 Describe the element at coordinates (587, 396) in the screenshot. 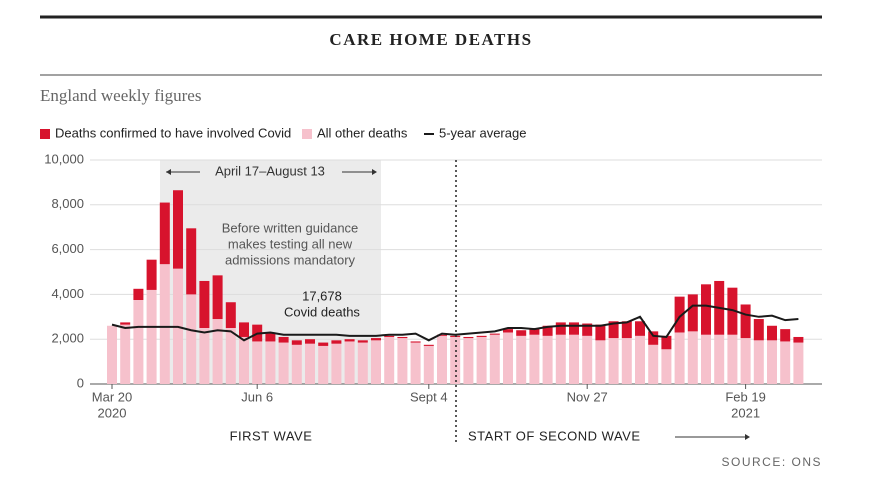

I see `x-tick-label: Nov 27` at that location.